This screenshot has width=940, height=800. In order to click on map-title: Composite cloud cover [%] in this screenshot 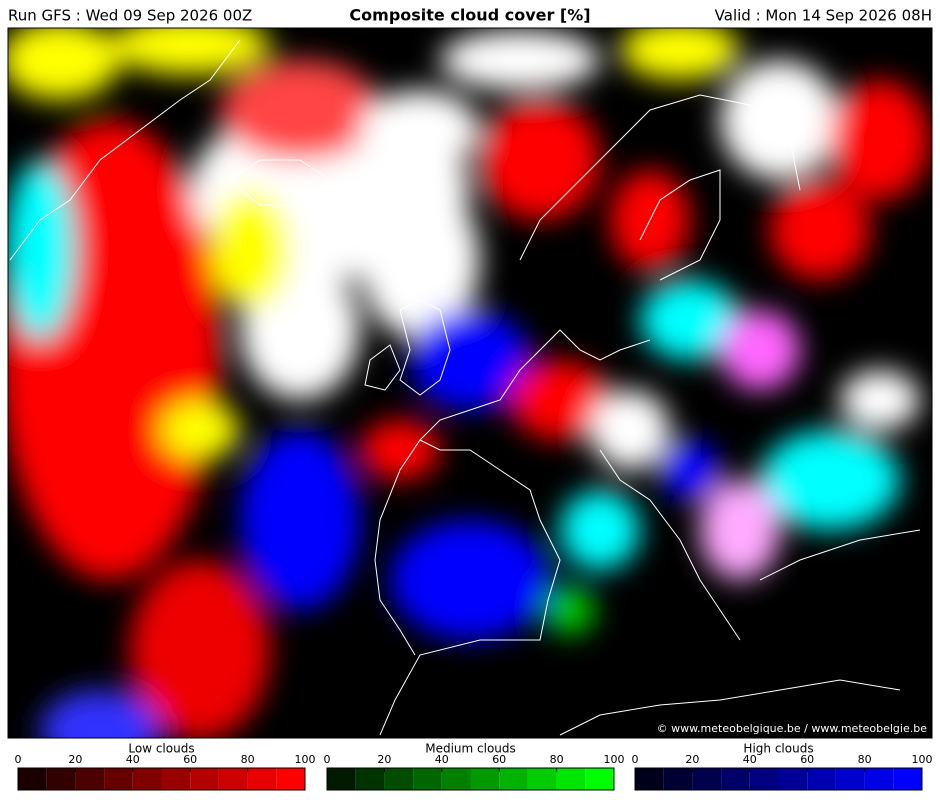, I will do `click(469, 15)`.